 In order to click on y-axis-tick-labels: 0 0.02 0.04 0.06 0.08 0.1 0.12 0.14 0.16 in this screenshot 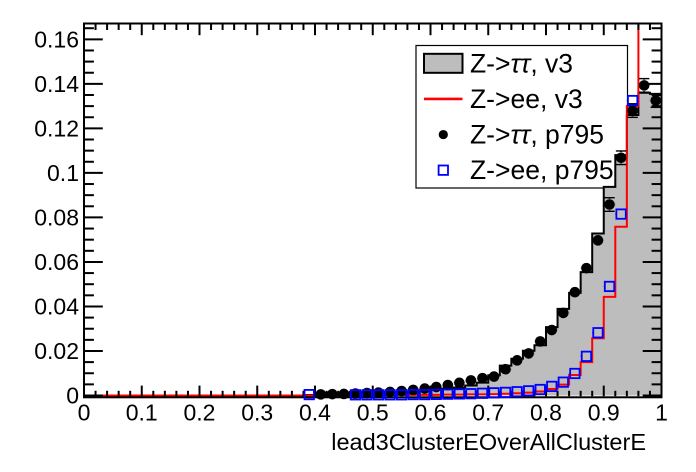, I will do `click(56, 217)`.